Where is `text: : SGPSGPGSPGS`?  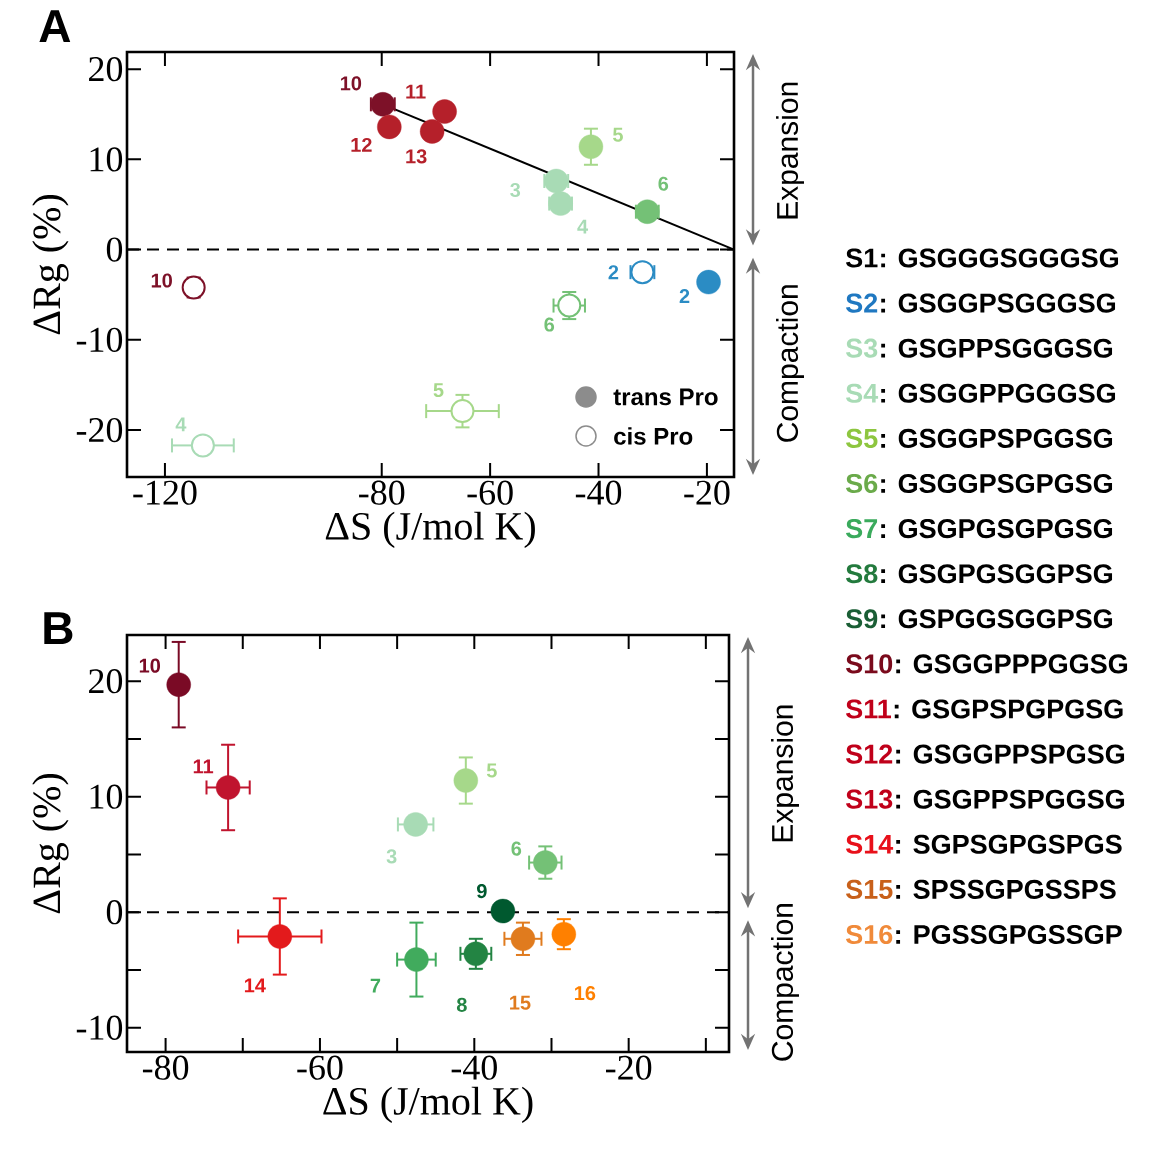 text: : SGPSGPGSPGS is located at coordinates (1009, 844).